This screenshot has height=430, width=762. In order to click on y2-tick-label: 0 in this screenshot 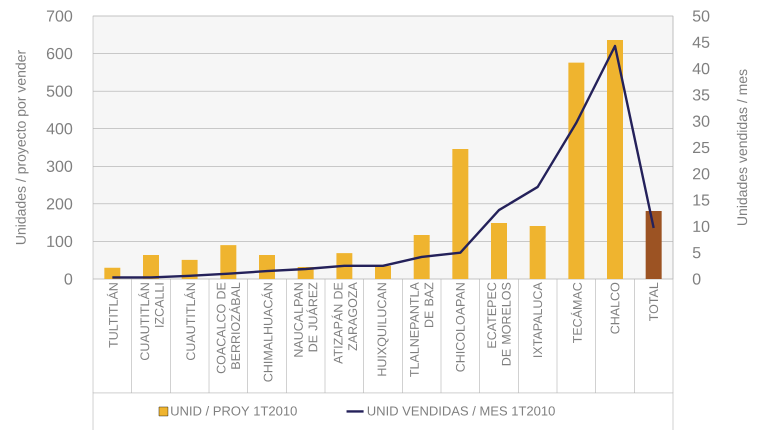, I will do `click(696, 279)`.